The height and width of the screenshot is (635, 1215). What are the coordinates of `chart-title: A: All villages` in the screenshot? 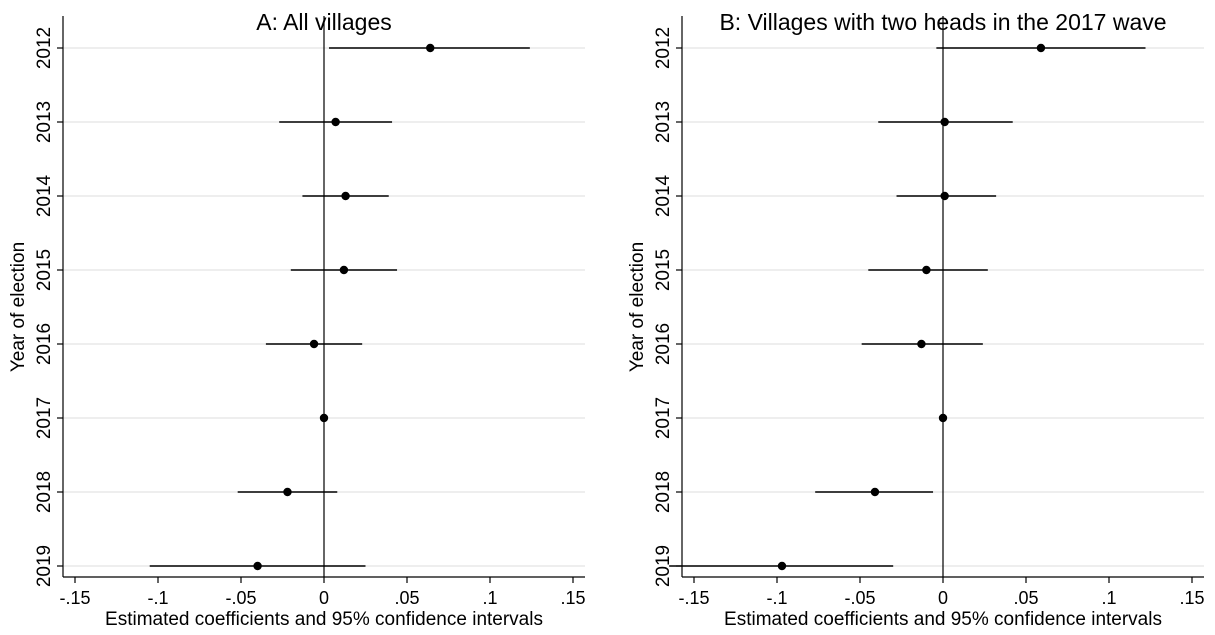 It's located at (324, 22).